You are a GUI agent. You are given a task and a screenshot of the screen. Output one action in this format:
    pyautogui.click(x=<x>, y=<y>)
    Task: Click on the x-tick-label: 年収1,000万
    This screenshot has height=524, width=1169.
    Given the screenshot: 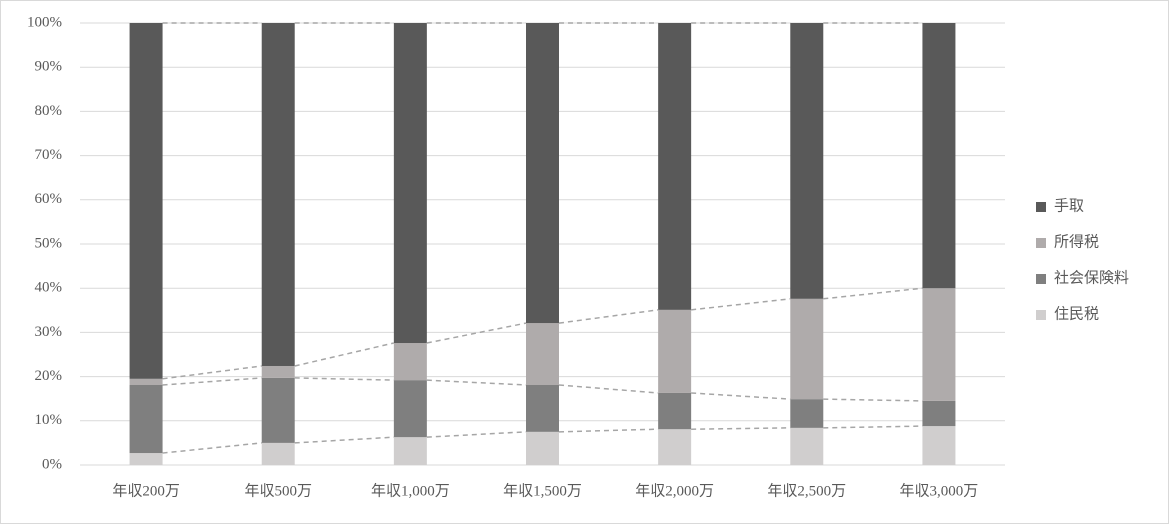 What is the action you would take?
    pyautogui.click(x=410, y=490)
    